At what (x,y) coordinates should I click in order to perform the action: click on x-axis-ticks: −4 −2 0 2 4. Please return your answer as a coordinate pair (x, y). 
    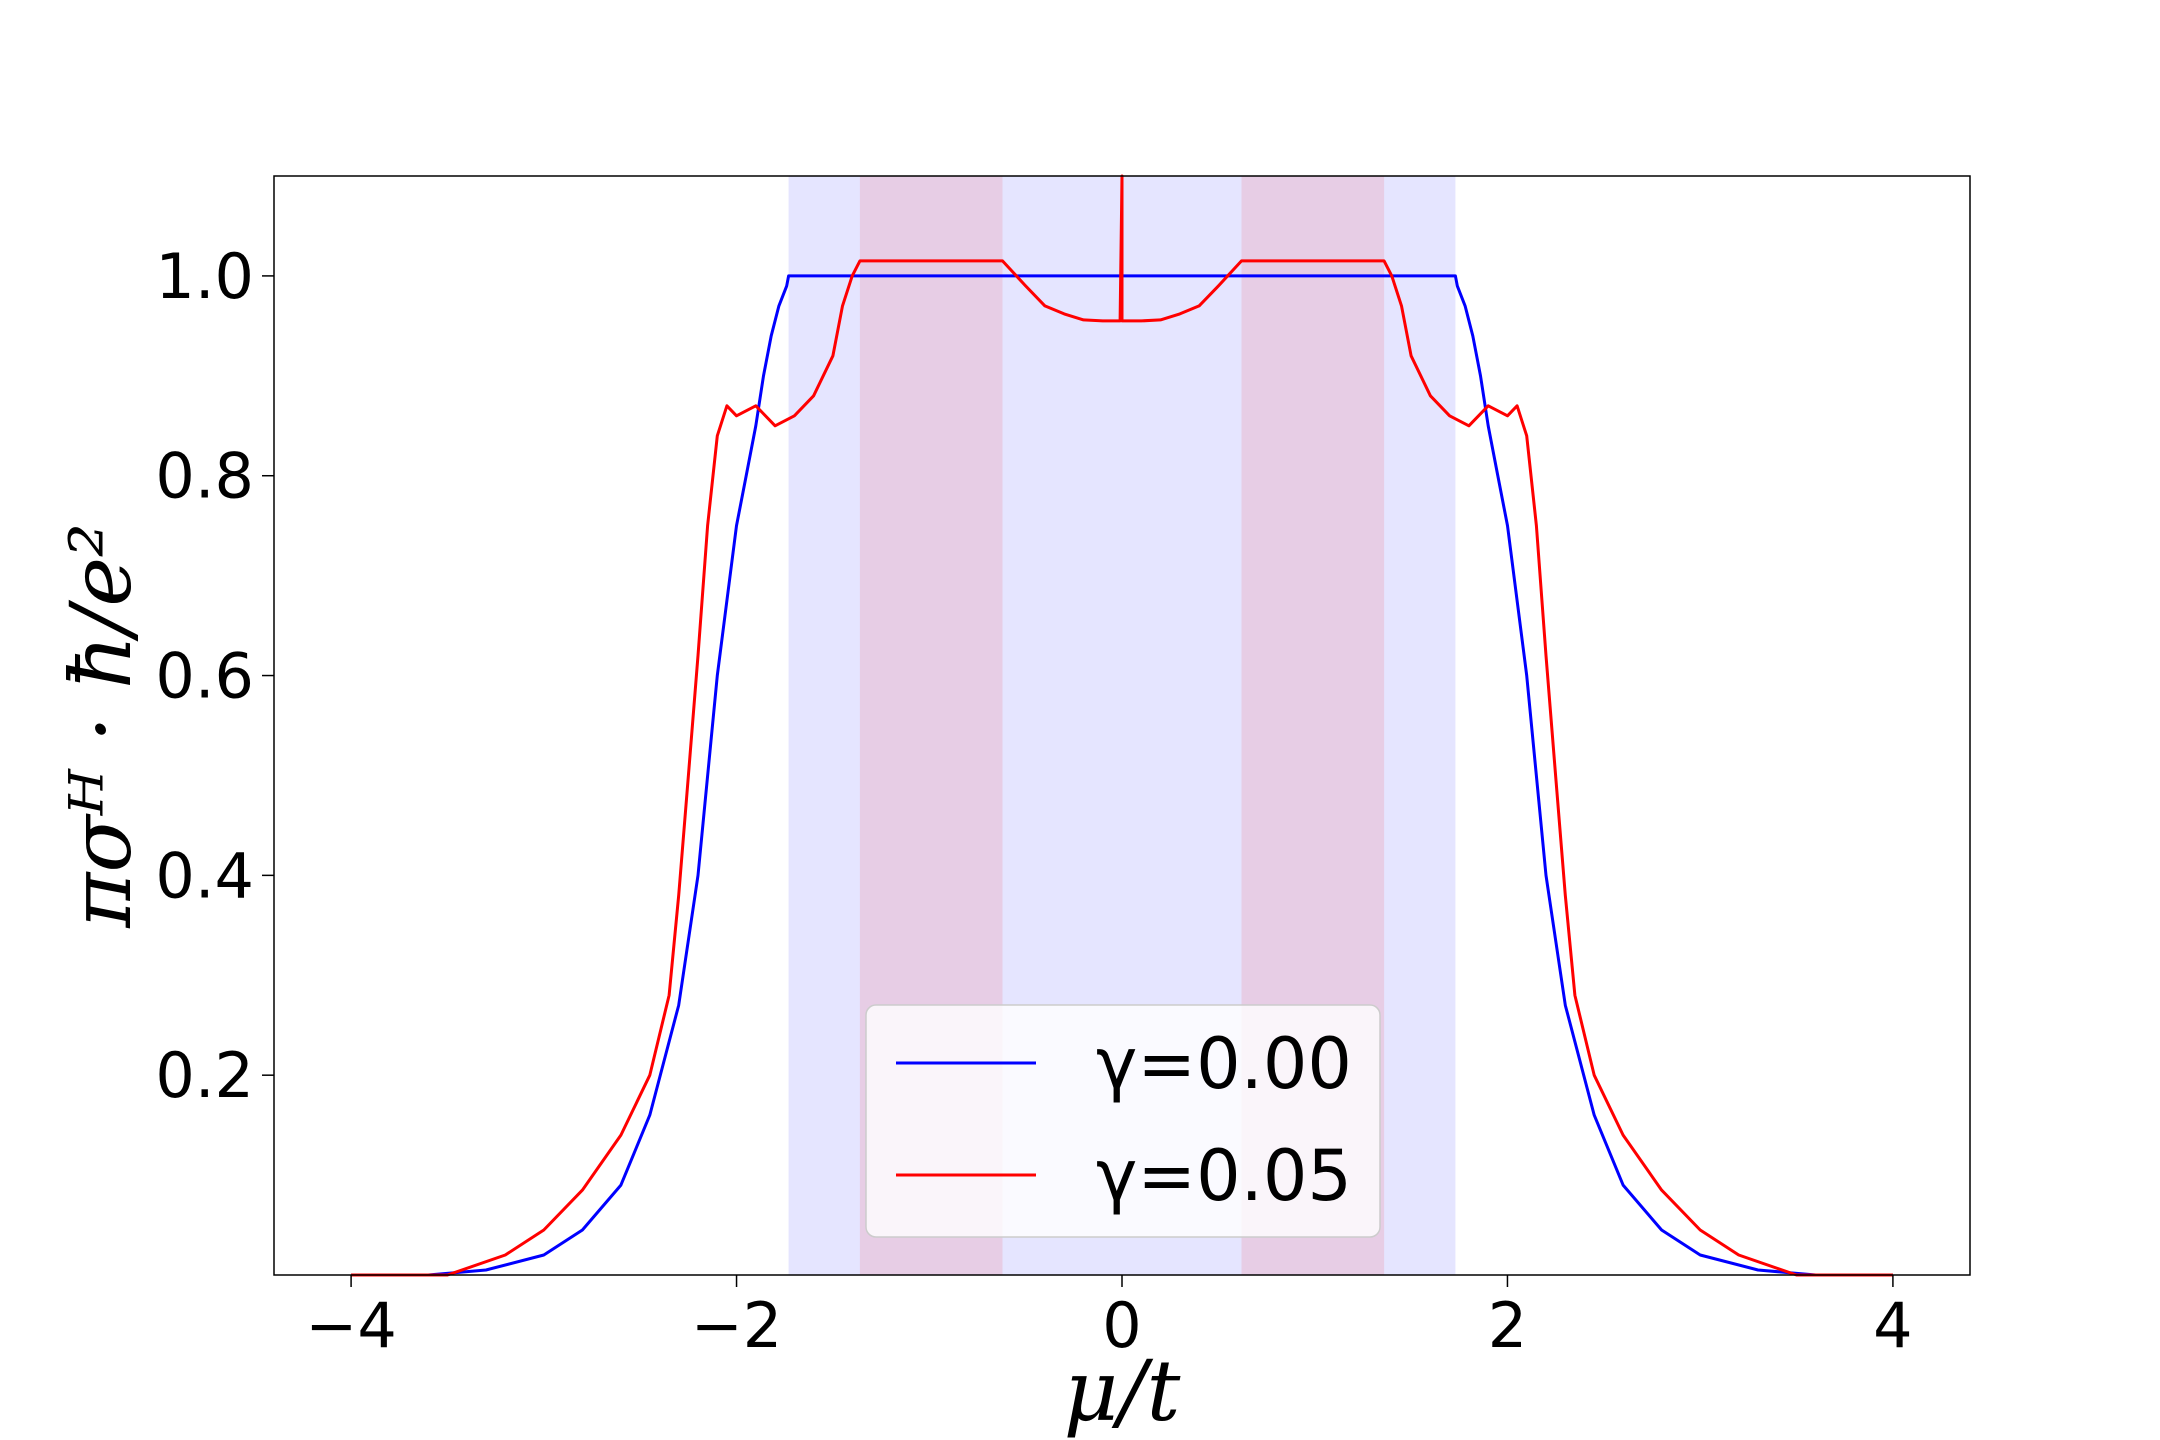
    Looking at the image, I should click on (1109, 1318).